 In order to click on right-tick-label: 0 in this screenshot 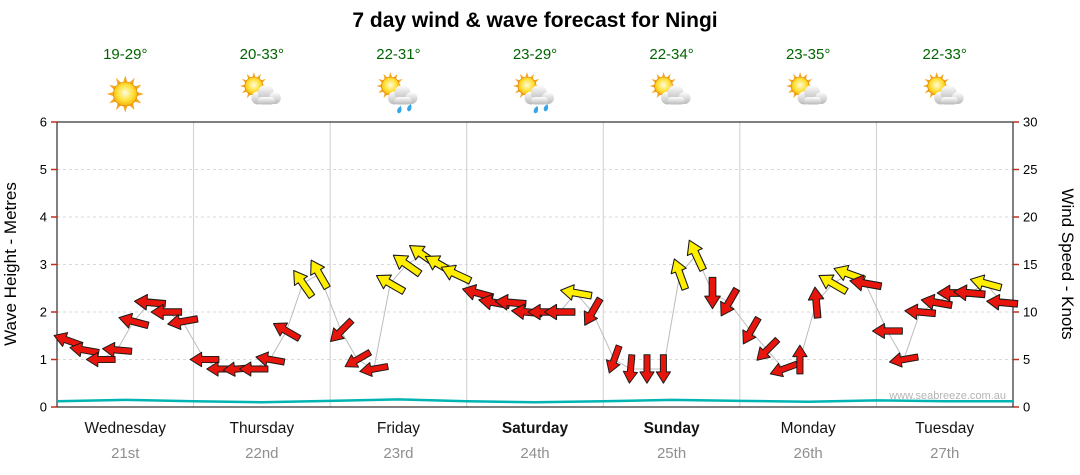, I will do `click(1026, 407)`.